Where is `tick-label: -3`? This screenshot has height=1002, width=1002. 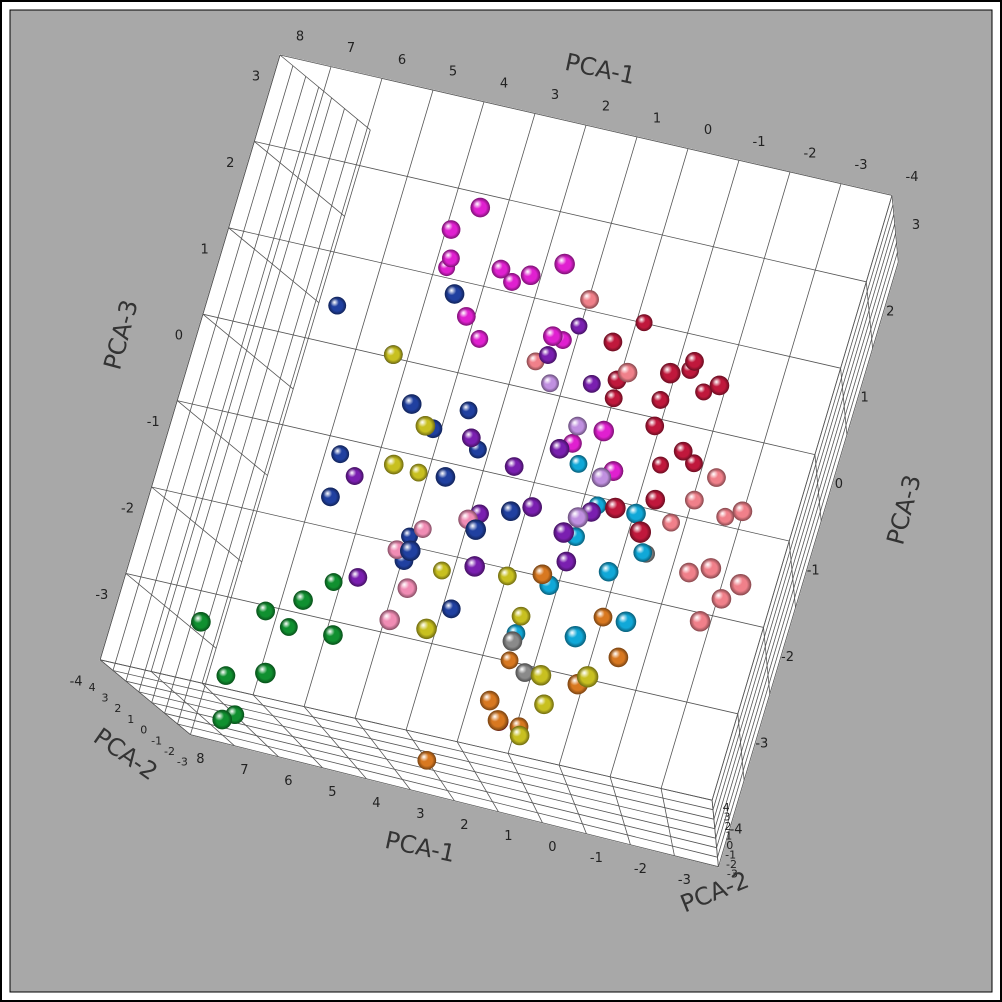
tick-label: -3 is located at coordinates (732, 874).